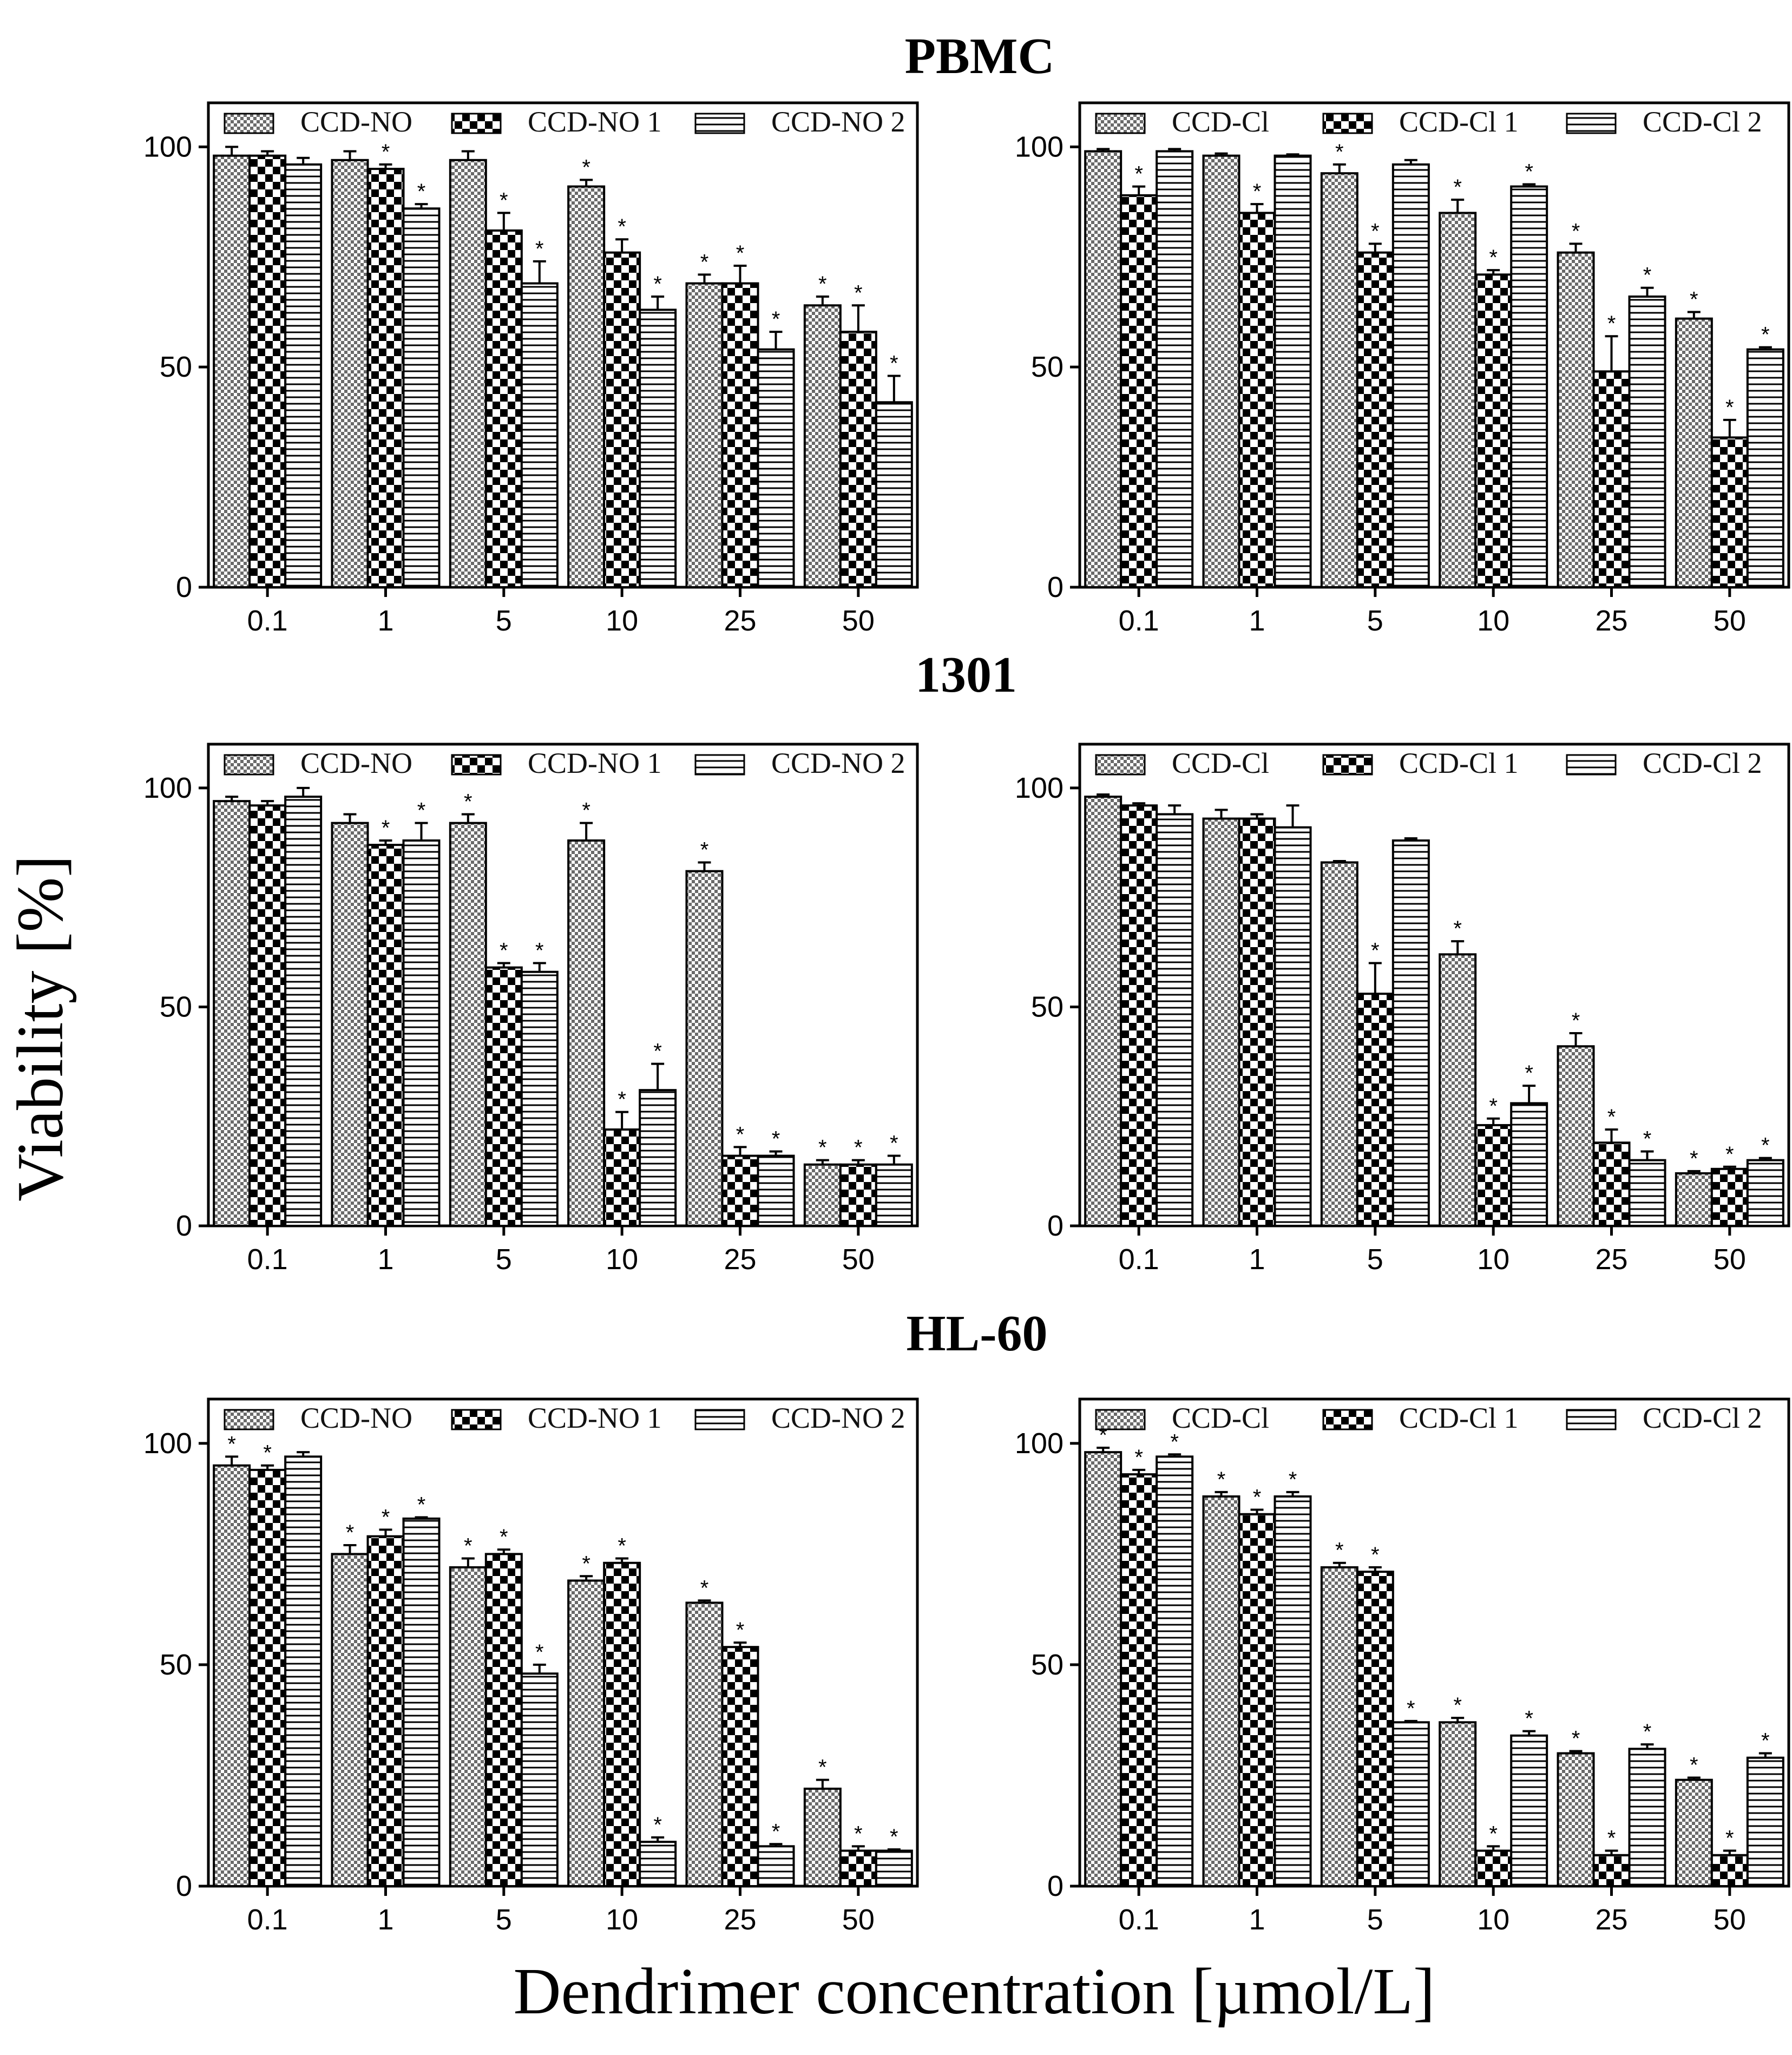 This screenshot has height=2055, width=1792. What do you see at coordinates (1611, 1259) in the screenshot?
I see `x-tick-label: 25` at bounding box center [1611, 1259].